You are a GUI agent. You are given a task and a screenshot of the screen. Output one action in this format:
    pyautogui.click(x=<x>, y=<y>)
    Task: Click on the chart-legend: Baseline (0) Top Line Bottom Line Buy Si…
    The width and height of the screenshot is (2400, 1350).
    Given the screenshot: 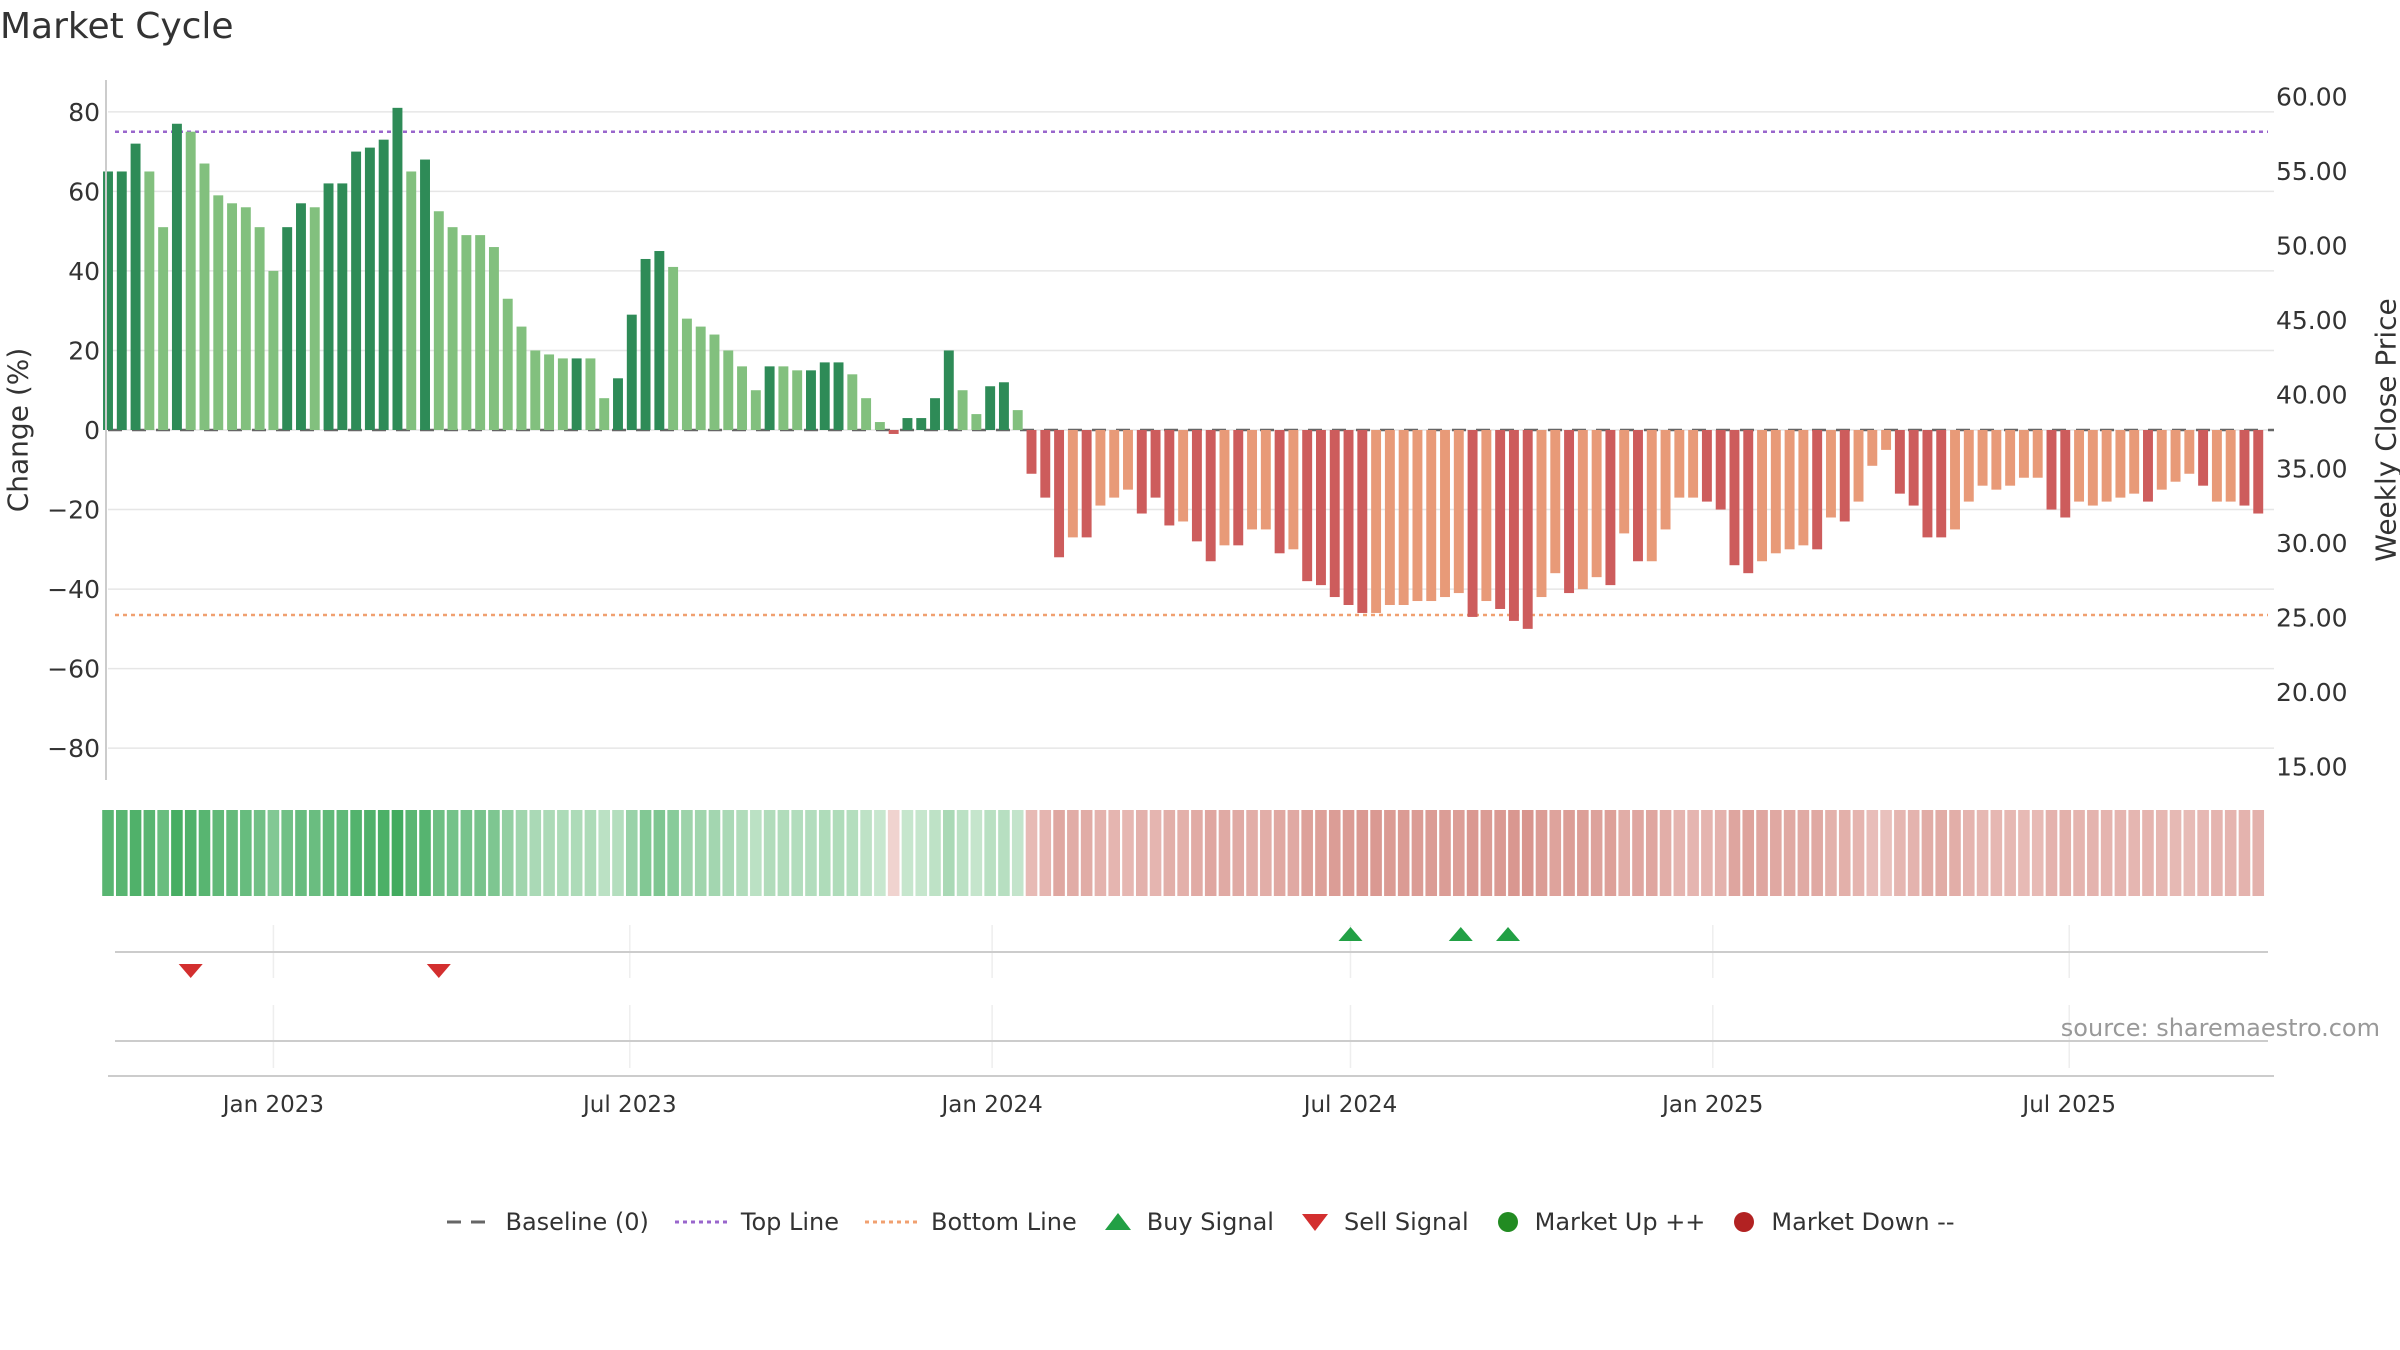 What is the action you would take?
    pyautogui.click(x=1200, y=1222)
    